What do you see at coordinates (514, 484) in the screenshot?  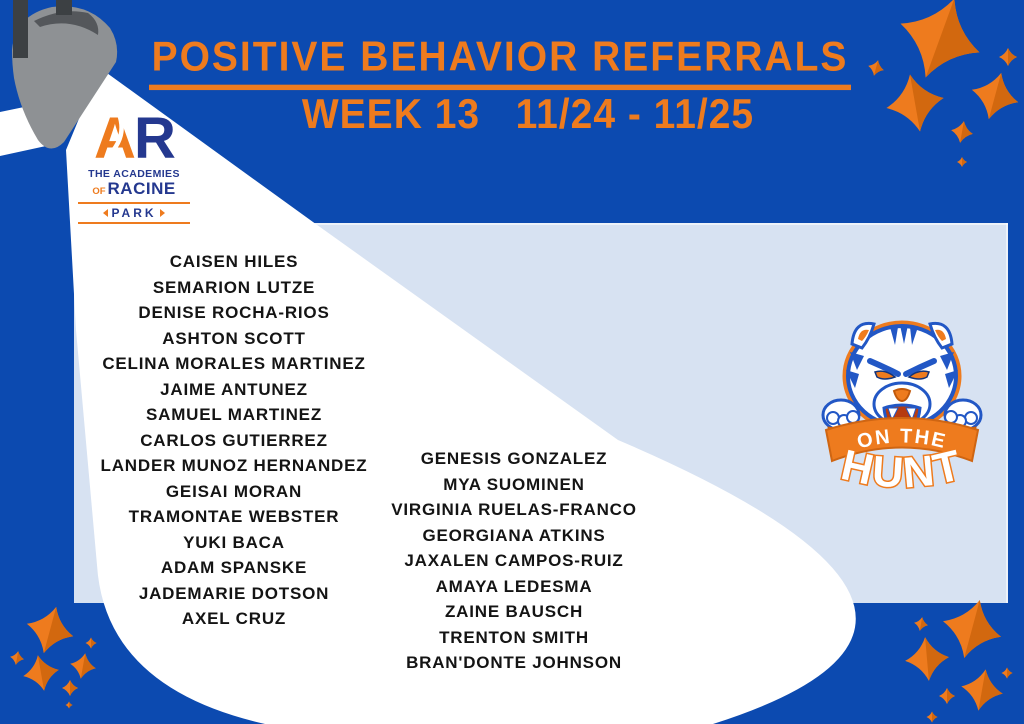 I see `referral-name: MYA SUOMINEN` at bounding box center [514, 484].